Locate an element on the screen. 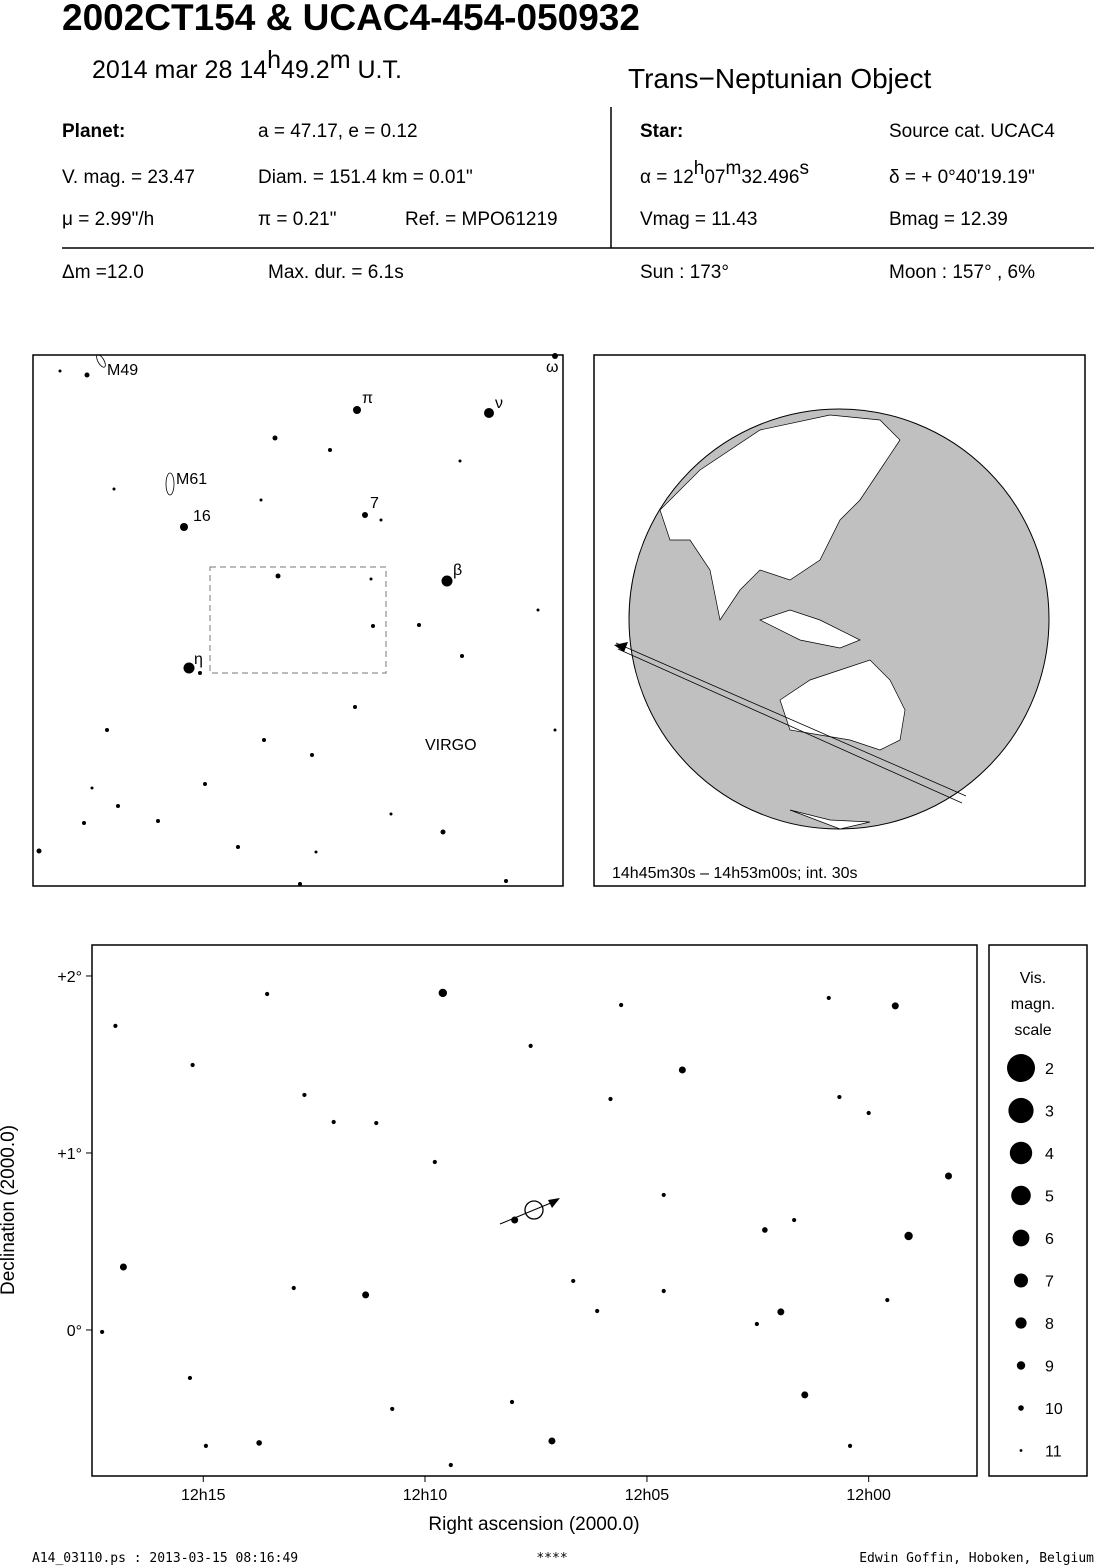  planet-label: Planet: is located at coordinates (93, 131).